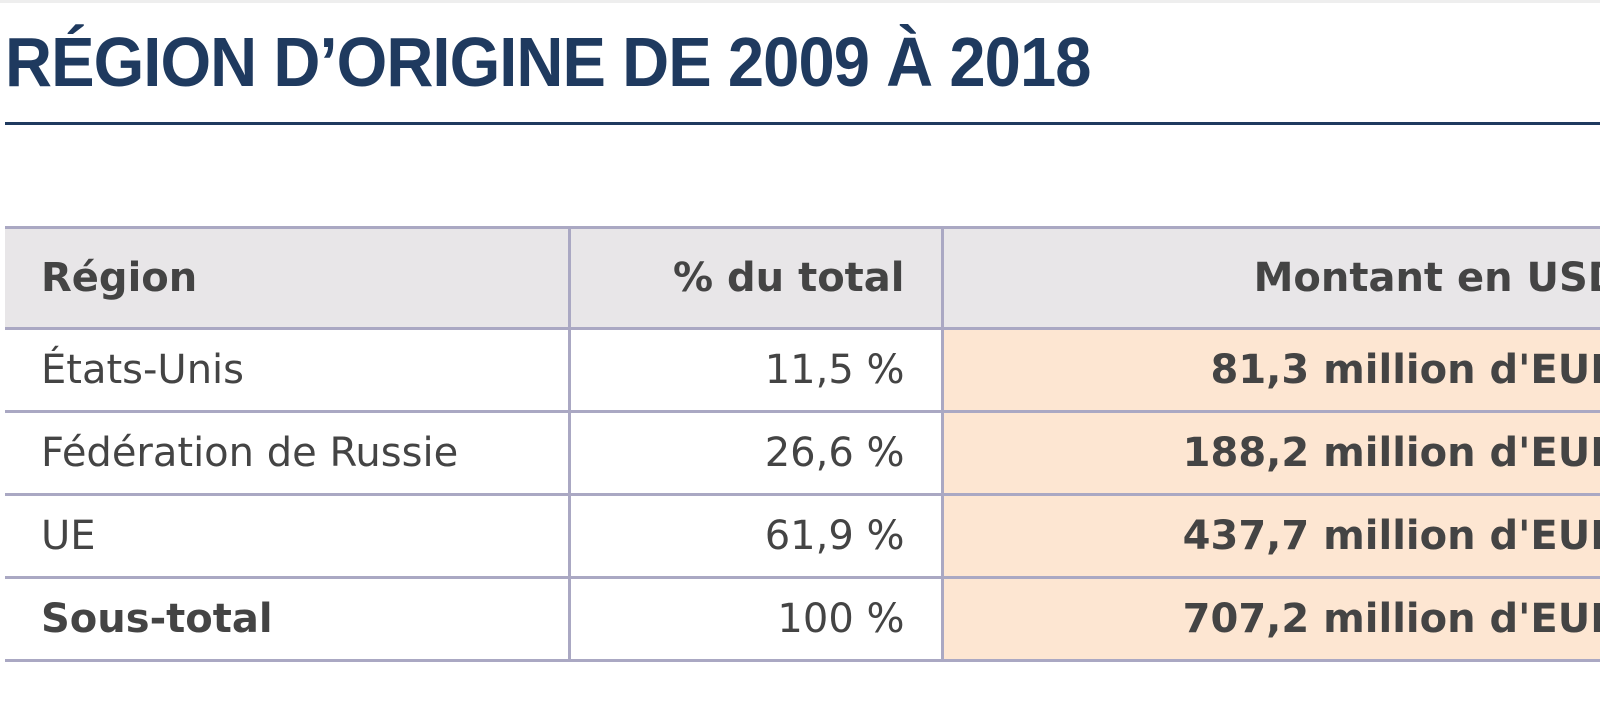 This screenshot has height=720, width=1600. Describe the element at coordinates (754, 278) in the screenshot. I see `column-header: % du total` at that location.